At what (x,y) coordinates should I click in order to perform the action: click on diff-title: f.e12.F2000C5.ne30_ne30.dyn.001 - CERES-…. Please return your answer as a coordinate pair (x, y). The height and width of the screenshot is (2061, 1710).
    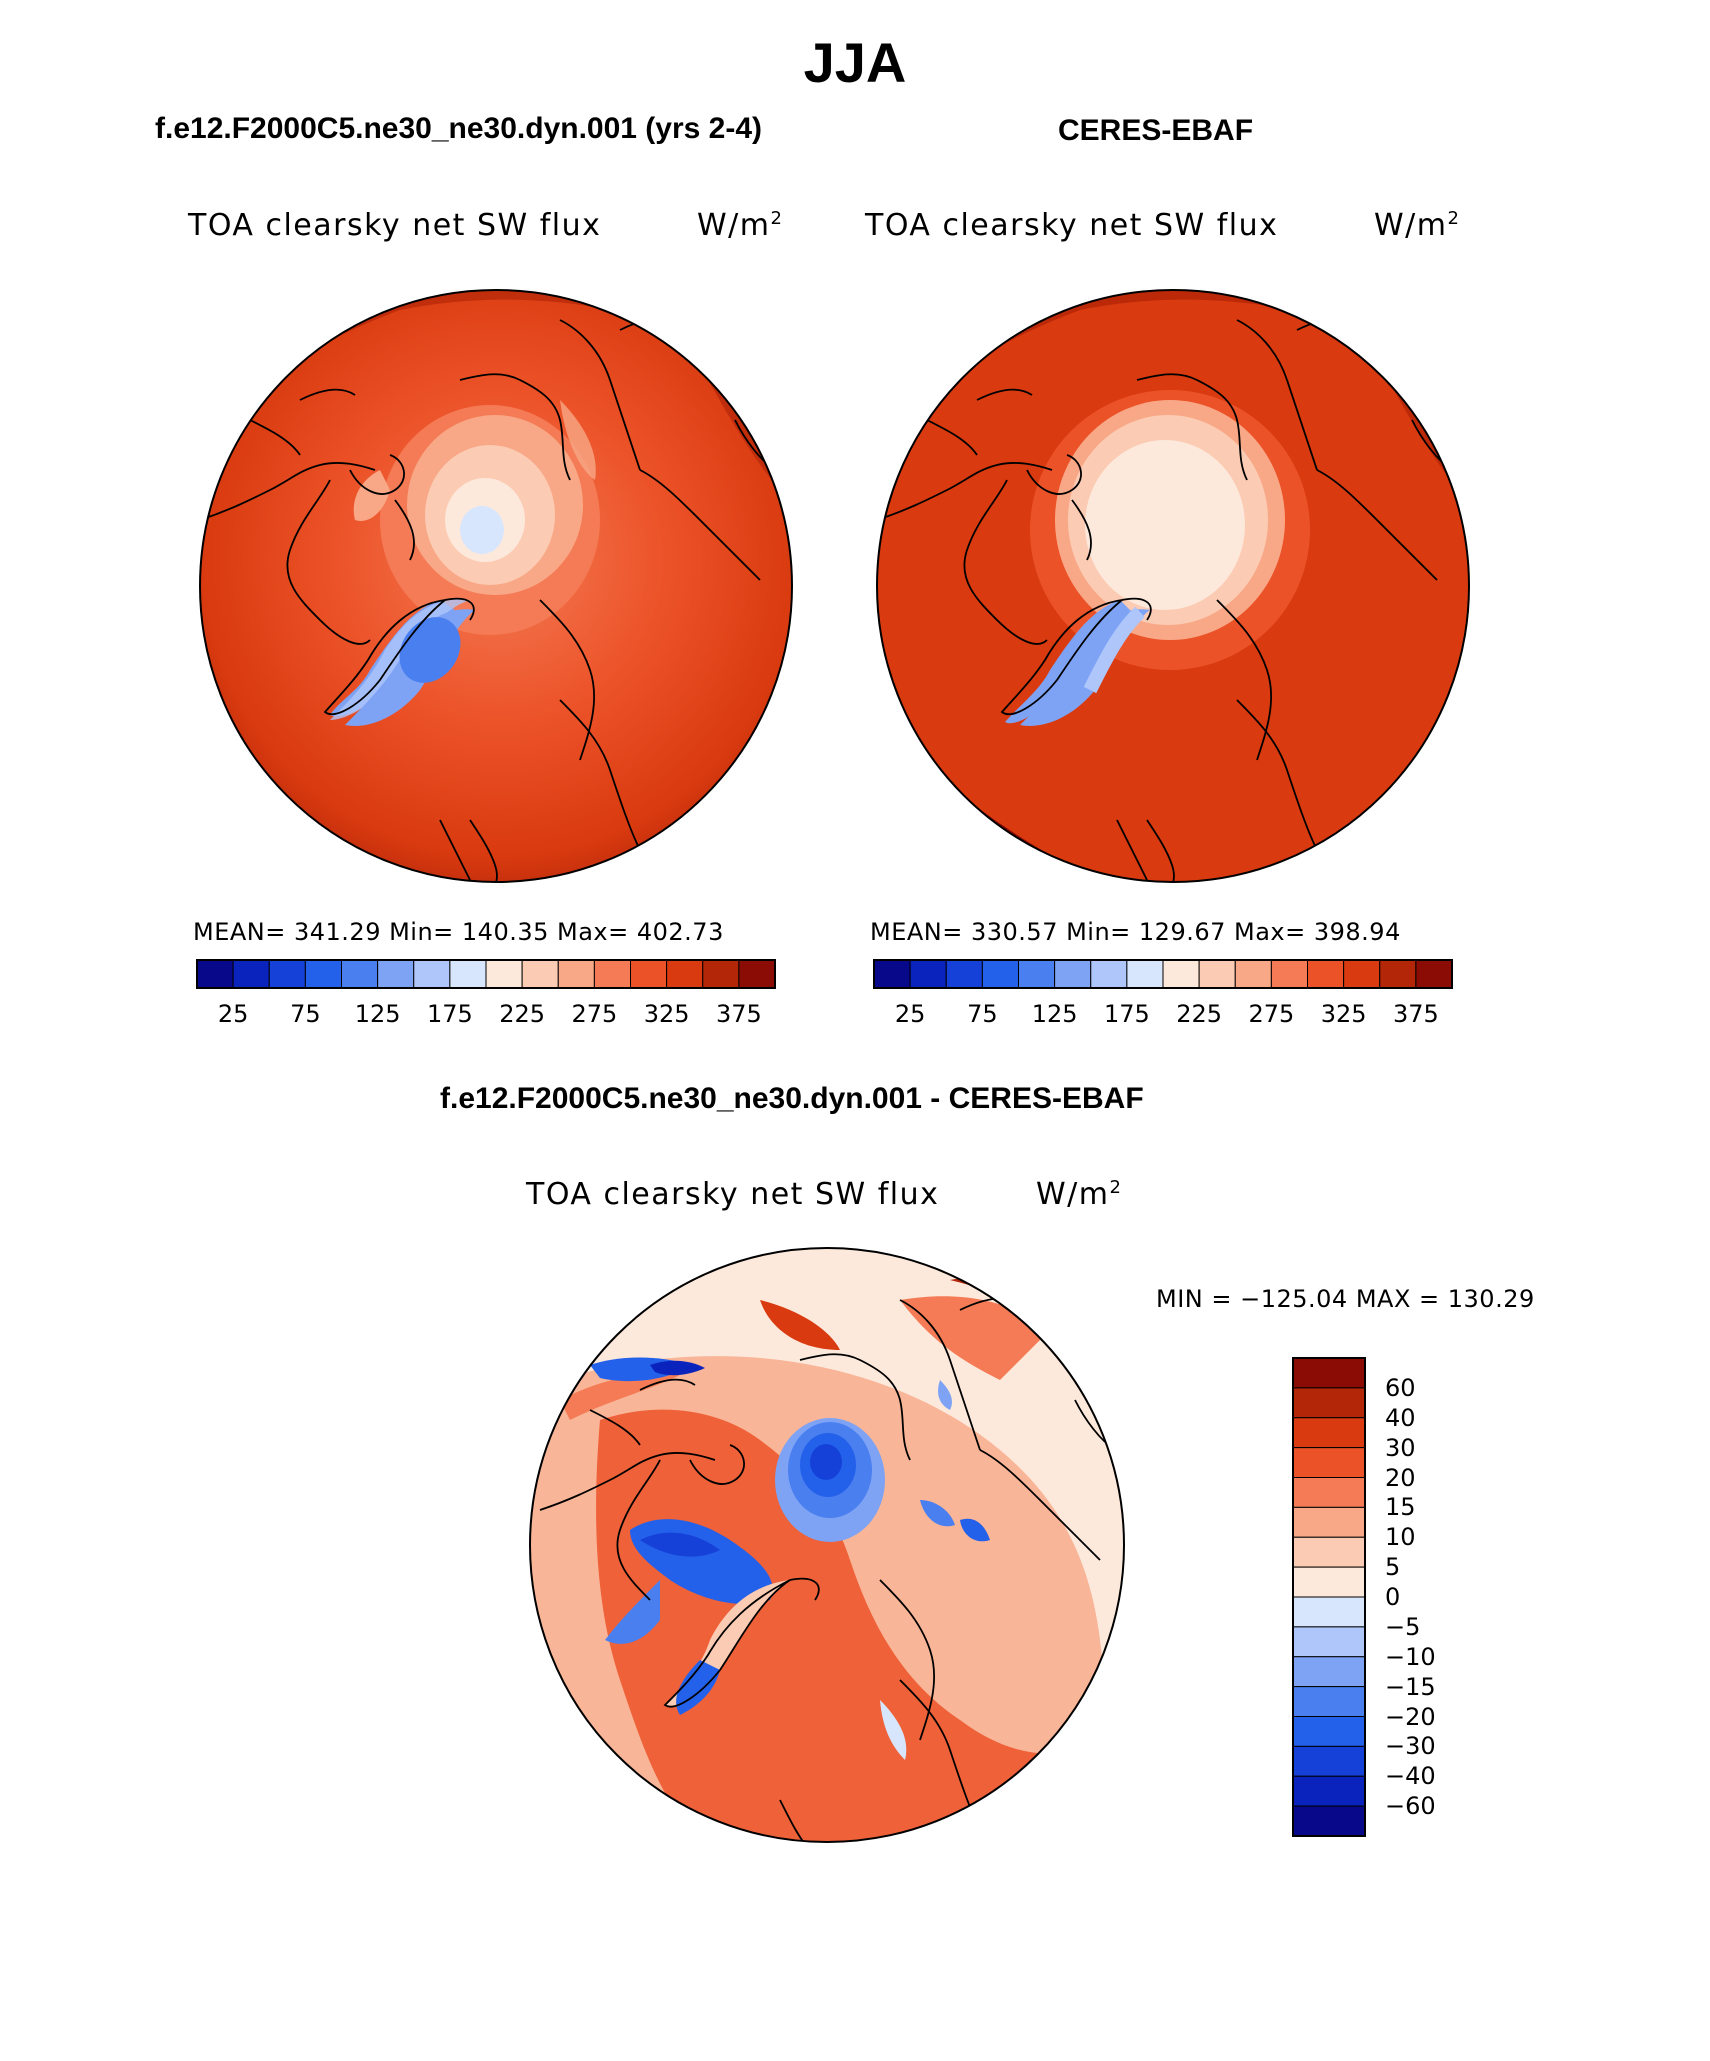
    Looking at the image, I should click on (792, 1098).